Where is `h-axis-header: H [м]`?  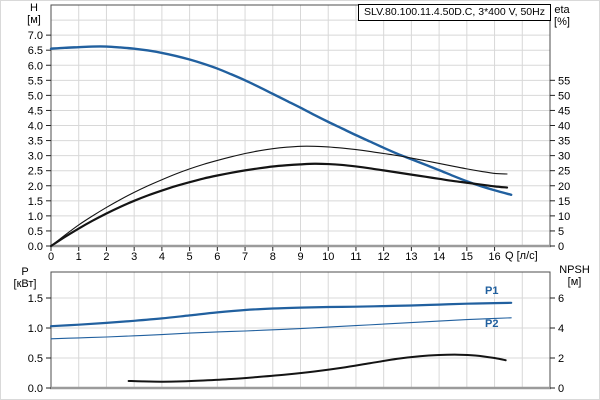
h-axis-header: H [м] is located at coordinates (34, 14).